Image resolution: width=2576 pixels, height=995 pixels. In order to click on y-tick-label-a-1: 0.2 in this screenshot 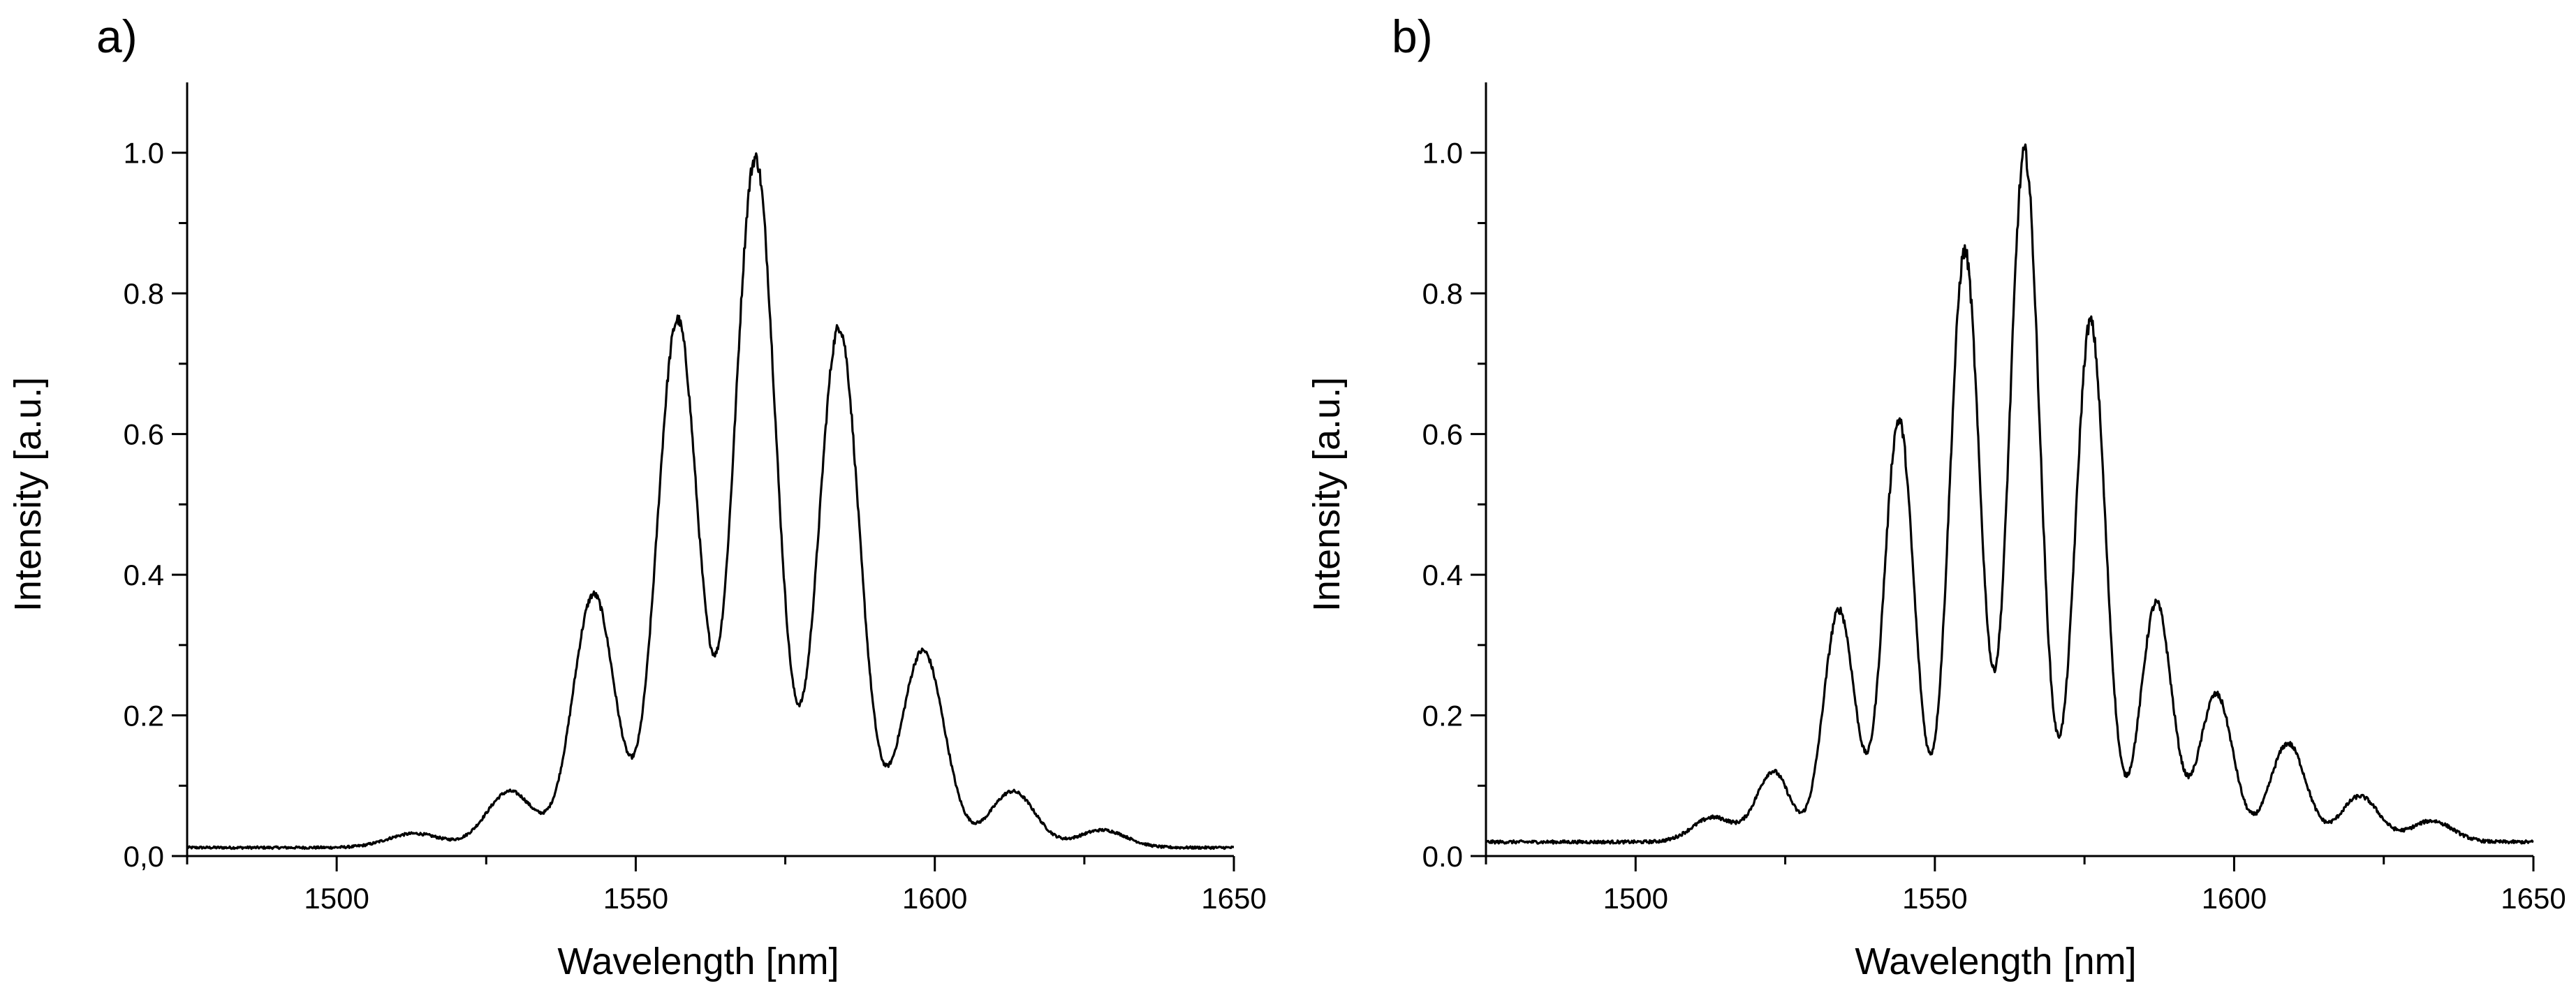, I will do `click(144, 716)`.